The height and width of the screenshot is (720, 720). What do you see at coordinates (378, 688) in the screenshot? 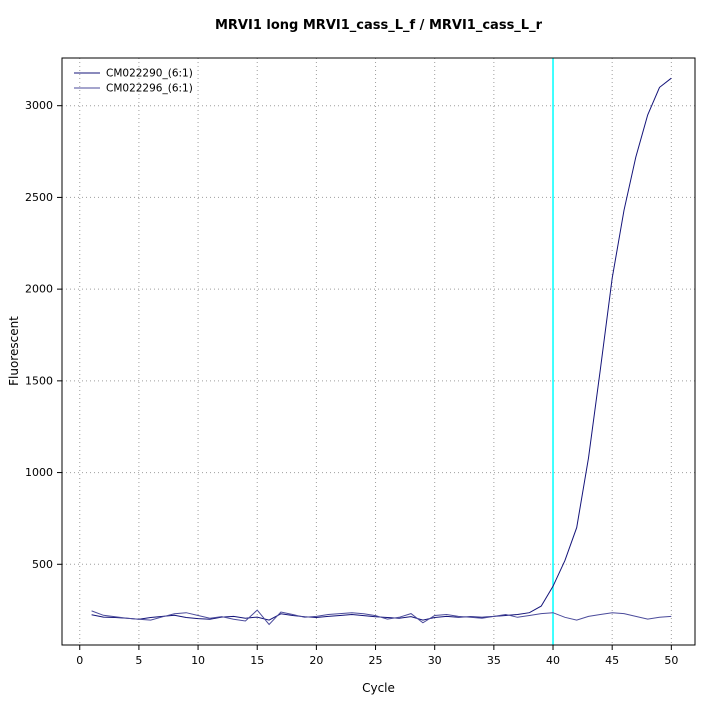
I see `x-axis-label: Cycle` at bounding box center [378, 688].